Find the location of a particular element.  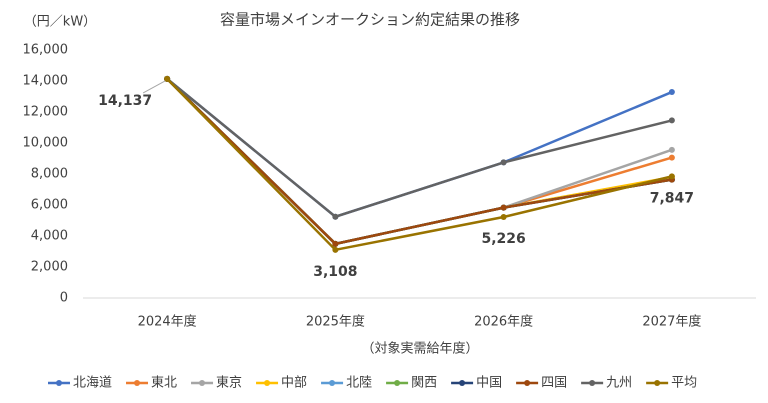

legend-label: 中部 is located at coordinates (294, 383).